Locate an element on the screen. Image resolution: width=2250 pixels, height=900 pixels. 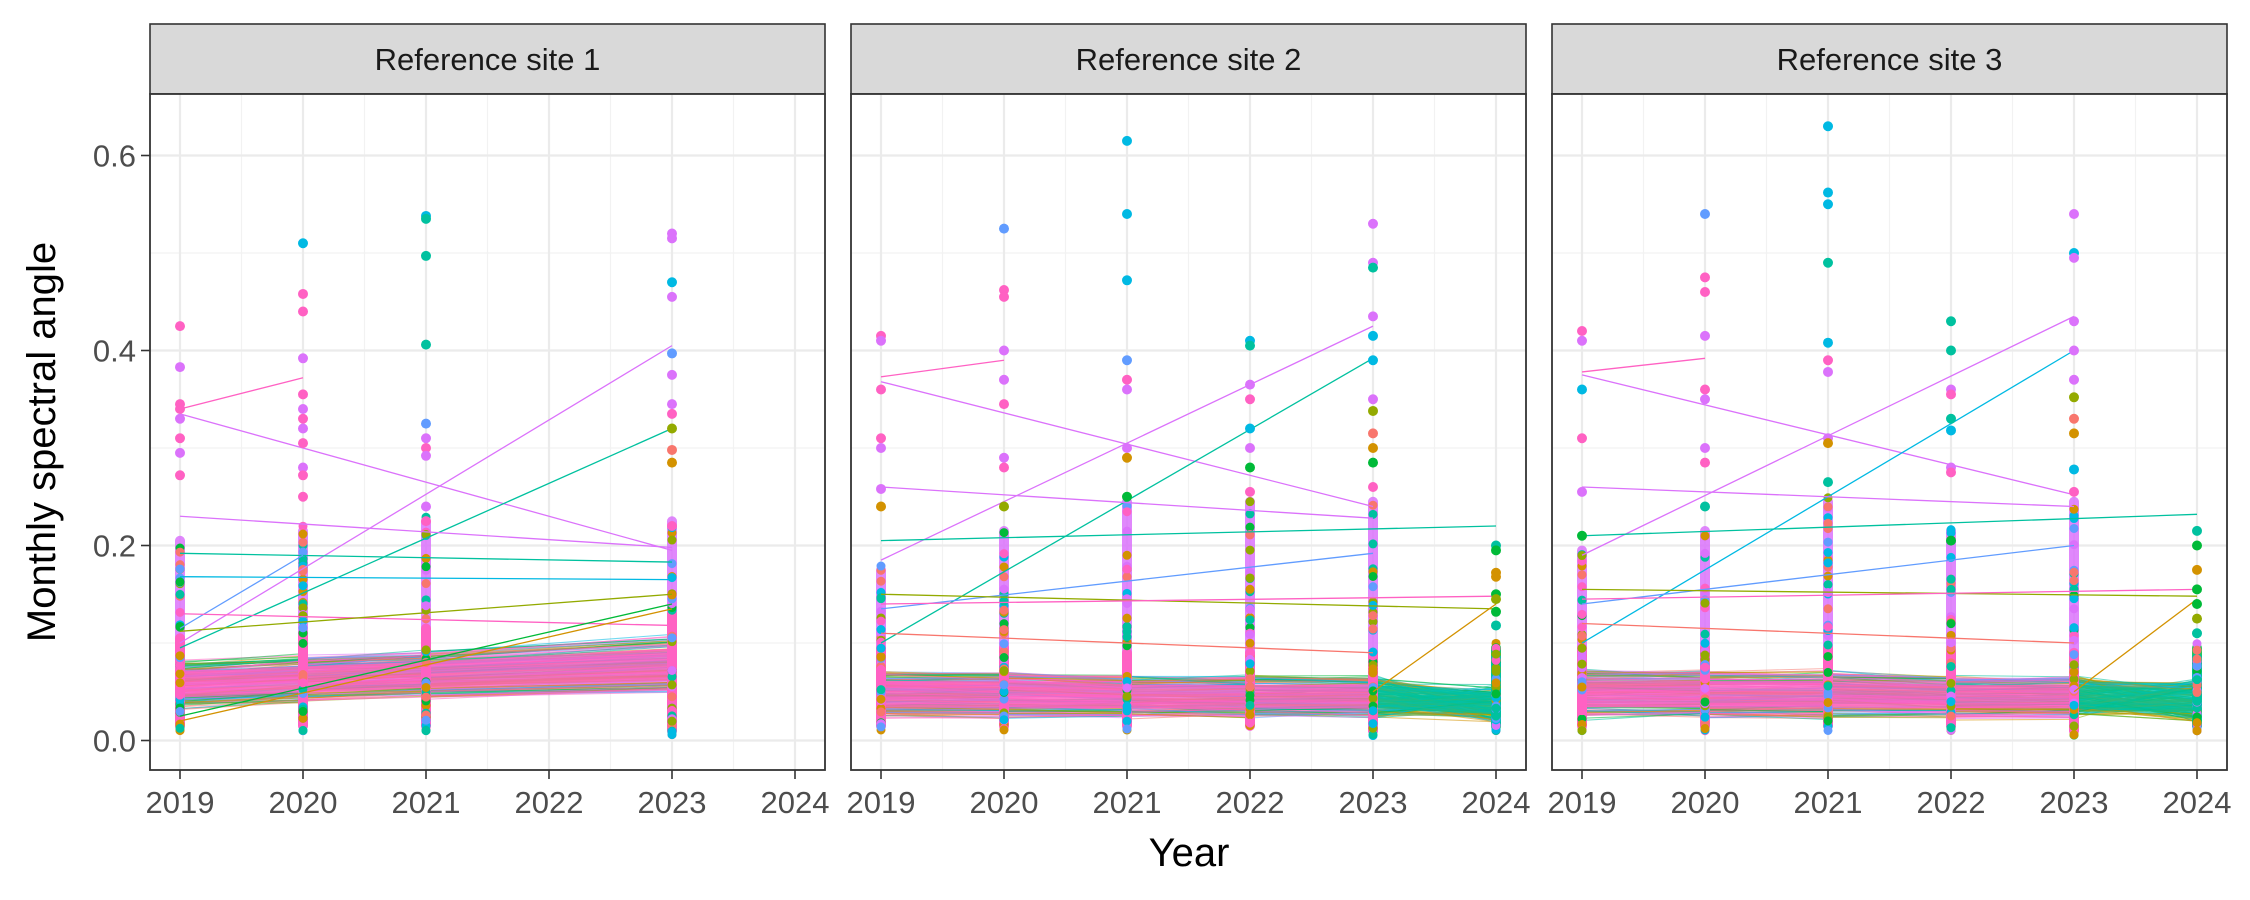
panel-strip is located at coordinates (1188, 59).